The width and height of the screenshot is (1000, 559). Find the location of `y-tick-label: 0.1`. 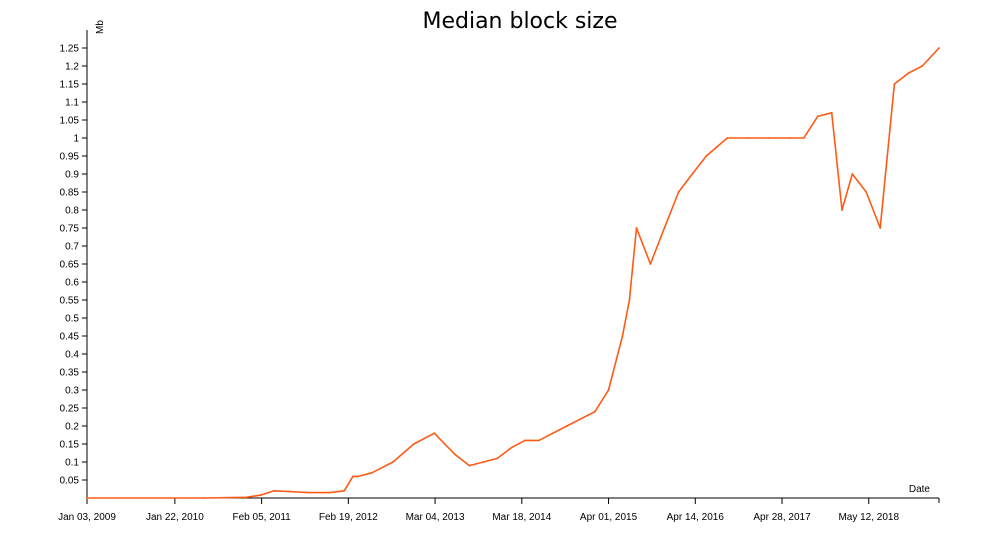

y-tick-label: 0.1 is located at coordinates (72, 463).